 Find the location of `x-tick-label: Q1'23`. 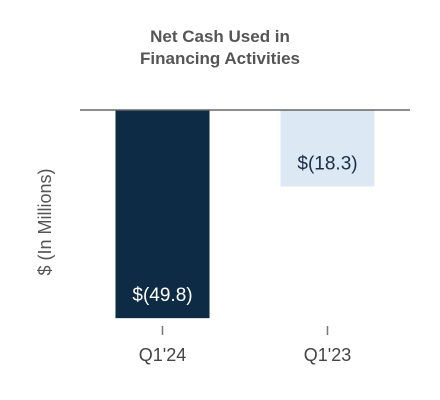

x-tick-label: Q1'23 is located at coordinates (327, 355).